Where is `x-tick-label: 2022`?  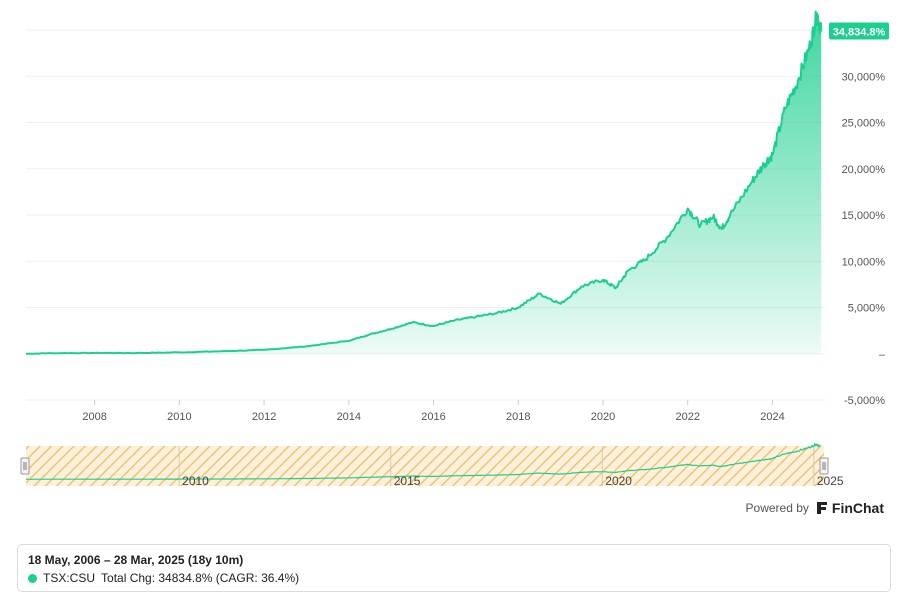
x-tick-label: 2022 is located at coordinates (687, 417).